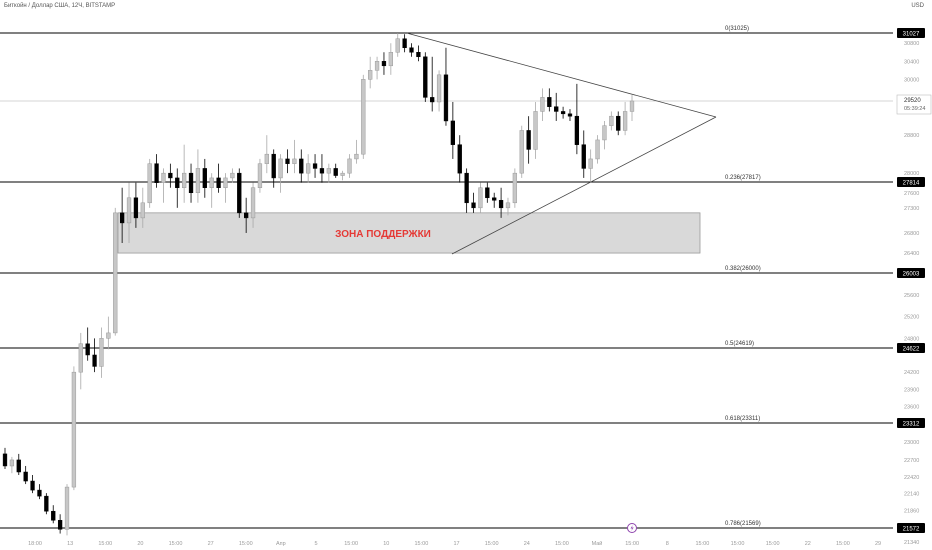  Describe the element at coordinates (911, 478) in the screenshot. I see `price-tick-label: 22420` at that location.